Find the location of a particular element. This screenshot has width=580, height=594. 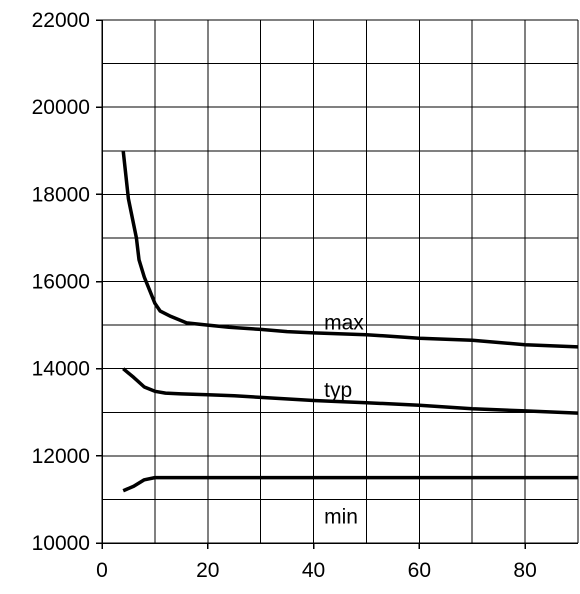

series-line-min is located at coordinates (350, 484).